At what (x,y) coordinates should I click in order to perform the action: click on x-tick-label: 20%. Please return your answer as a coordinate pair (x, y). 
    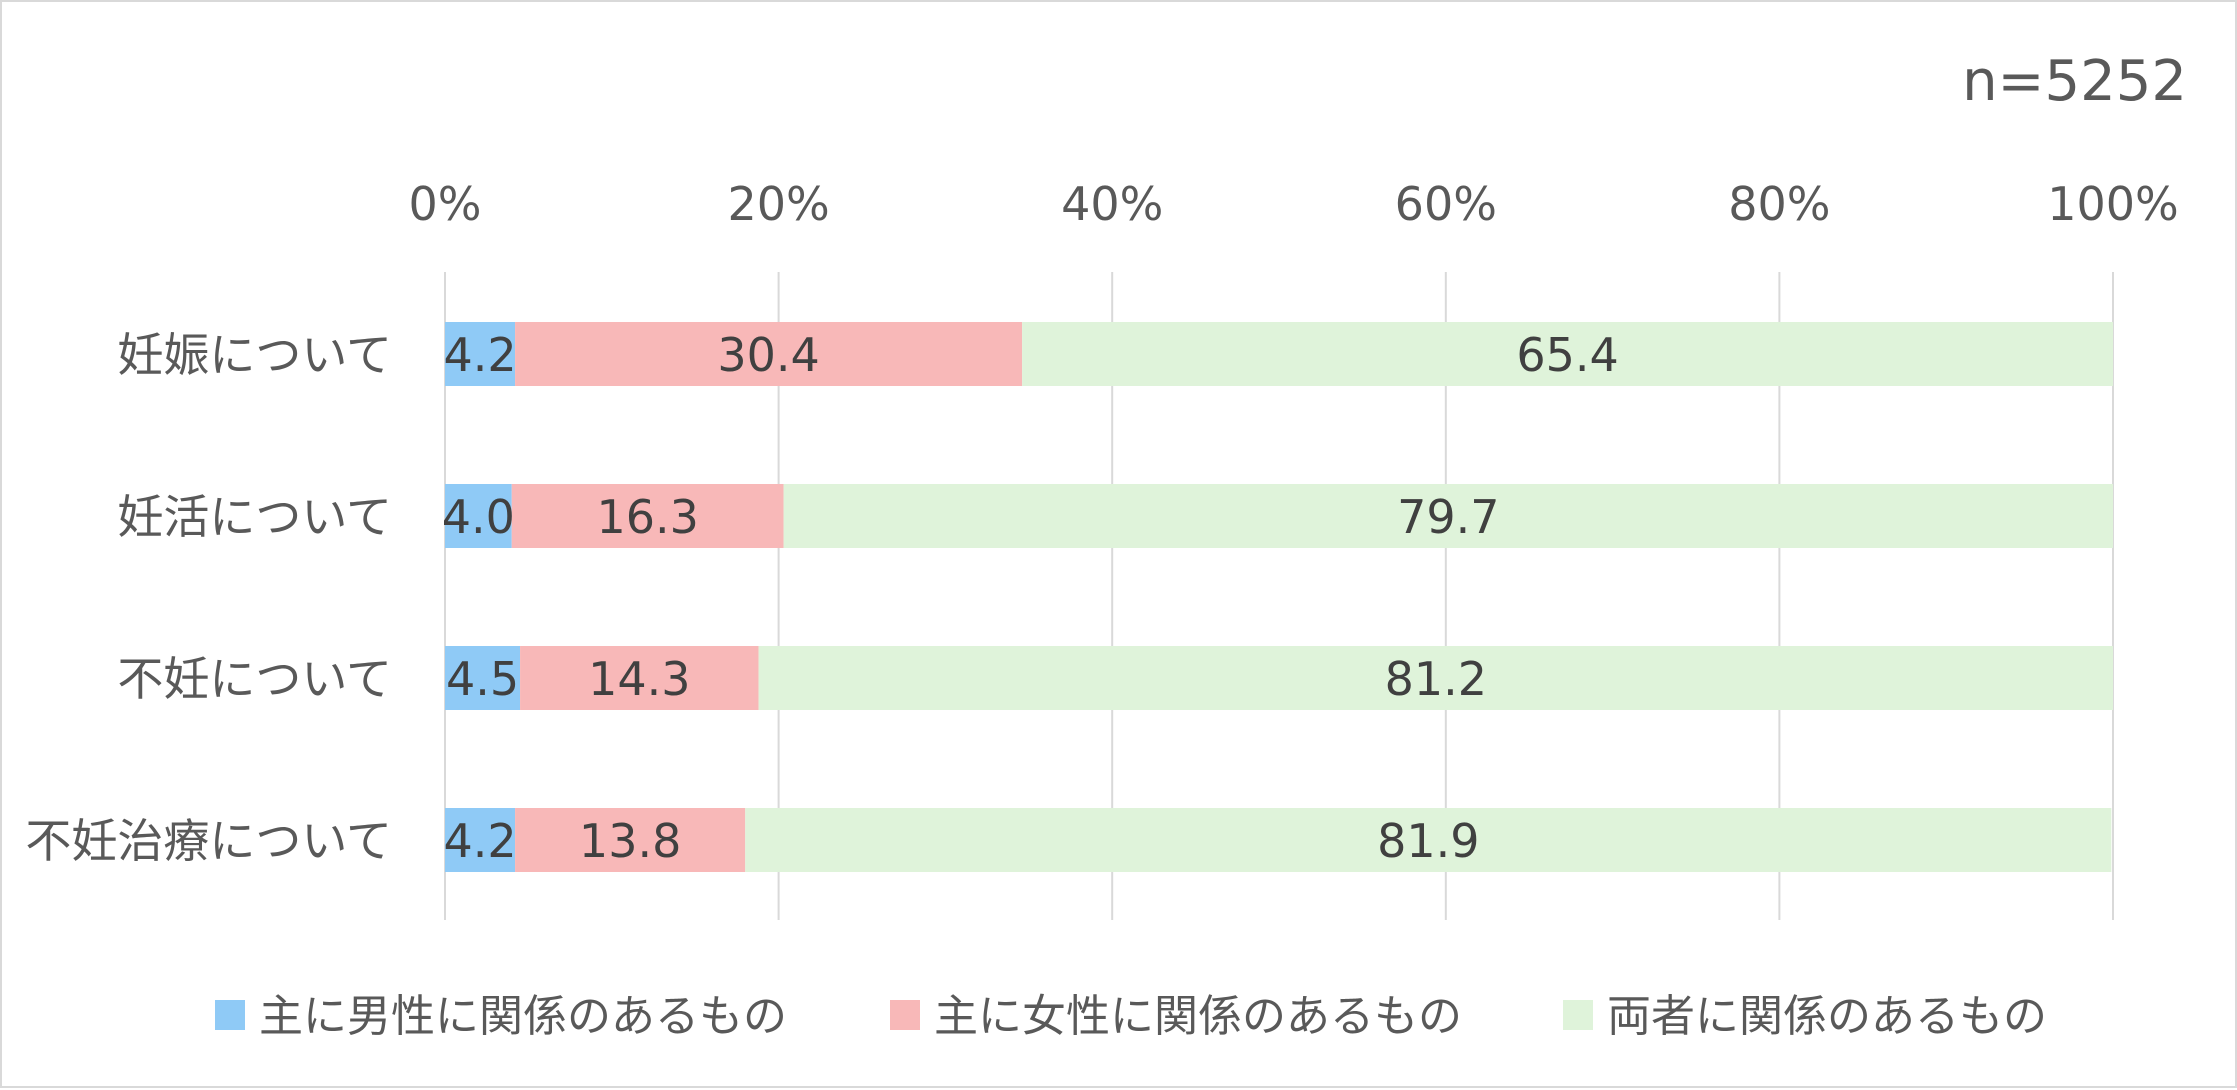
    Looking at the image, I should click on (778, 204).